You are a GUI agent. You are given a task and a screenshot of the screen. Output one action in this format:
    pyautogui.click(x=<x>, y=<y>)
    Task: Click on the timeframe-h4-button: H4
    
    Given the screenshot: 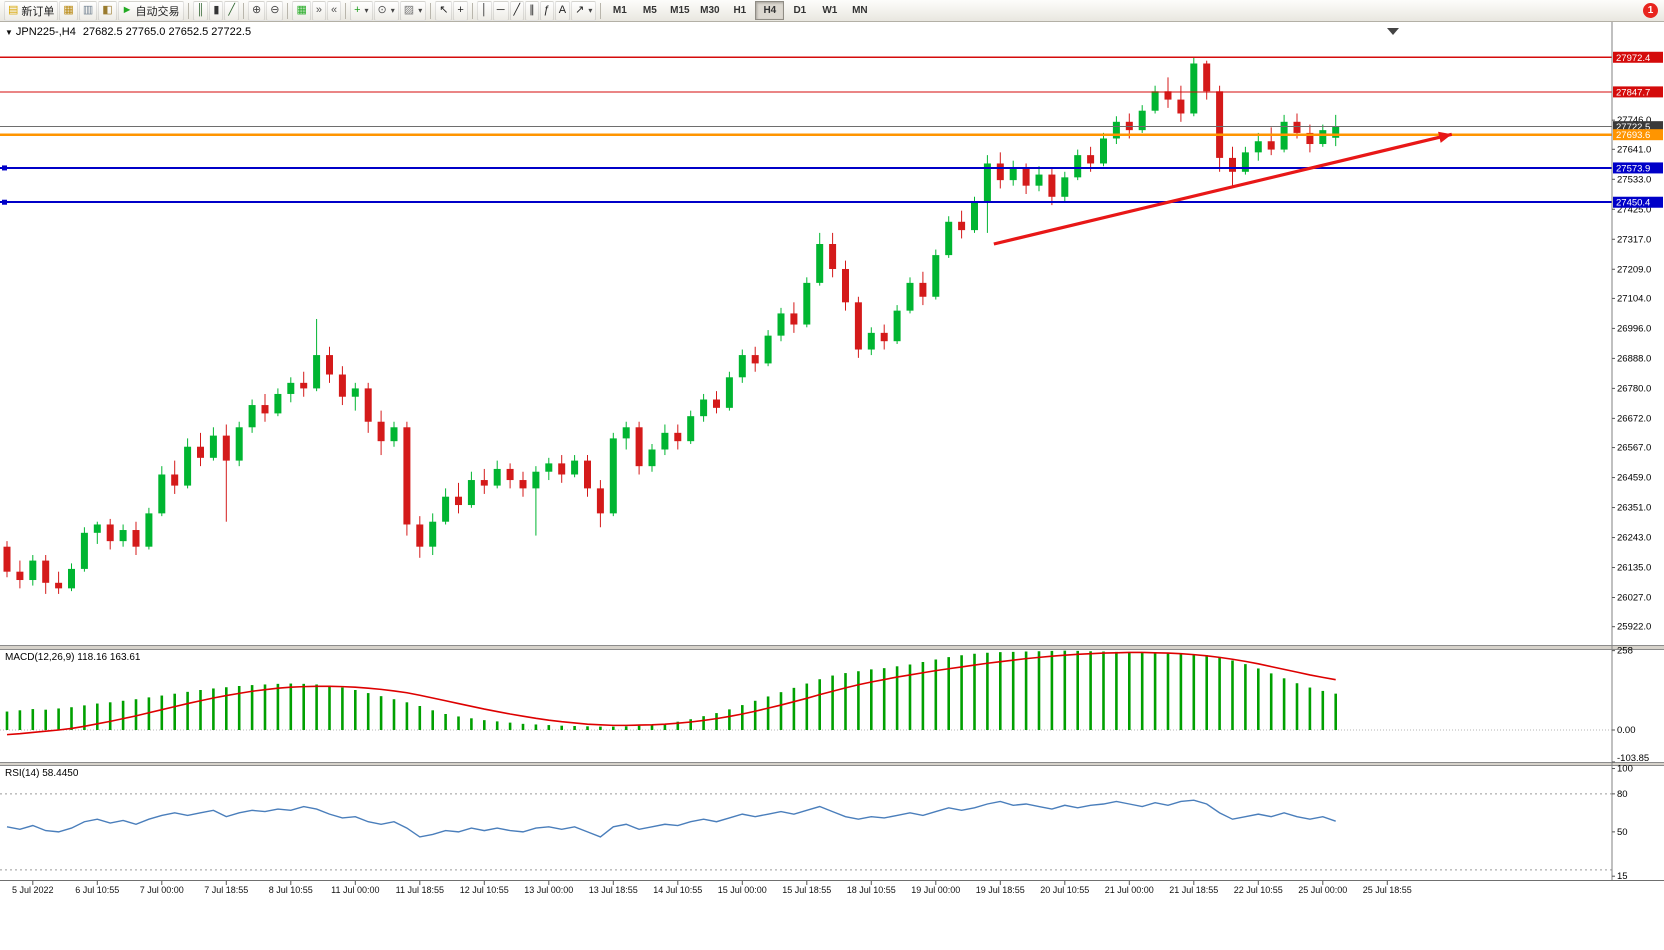 What is the action you would take?
    pyautogui.click(x=770, y=10)
    